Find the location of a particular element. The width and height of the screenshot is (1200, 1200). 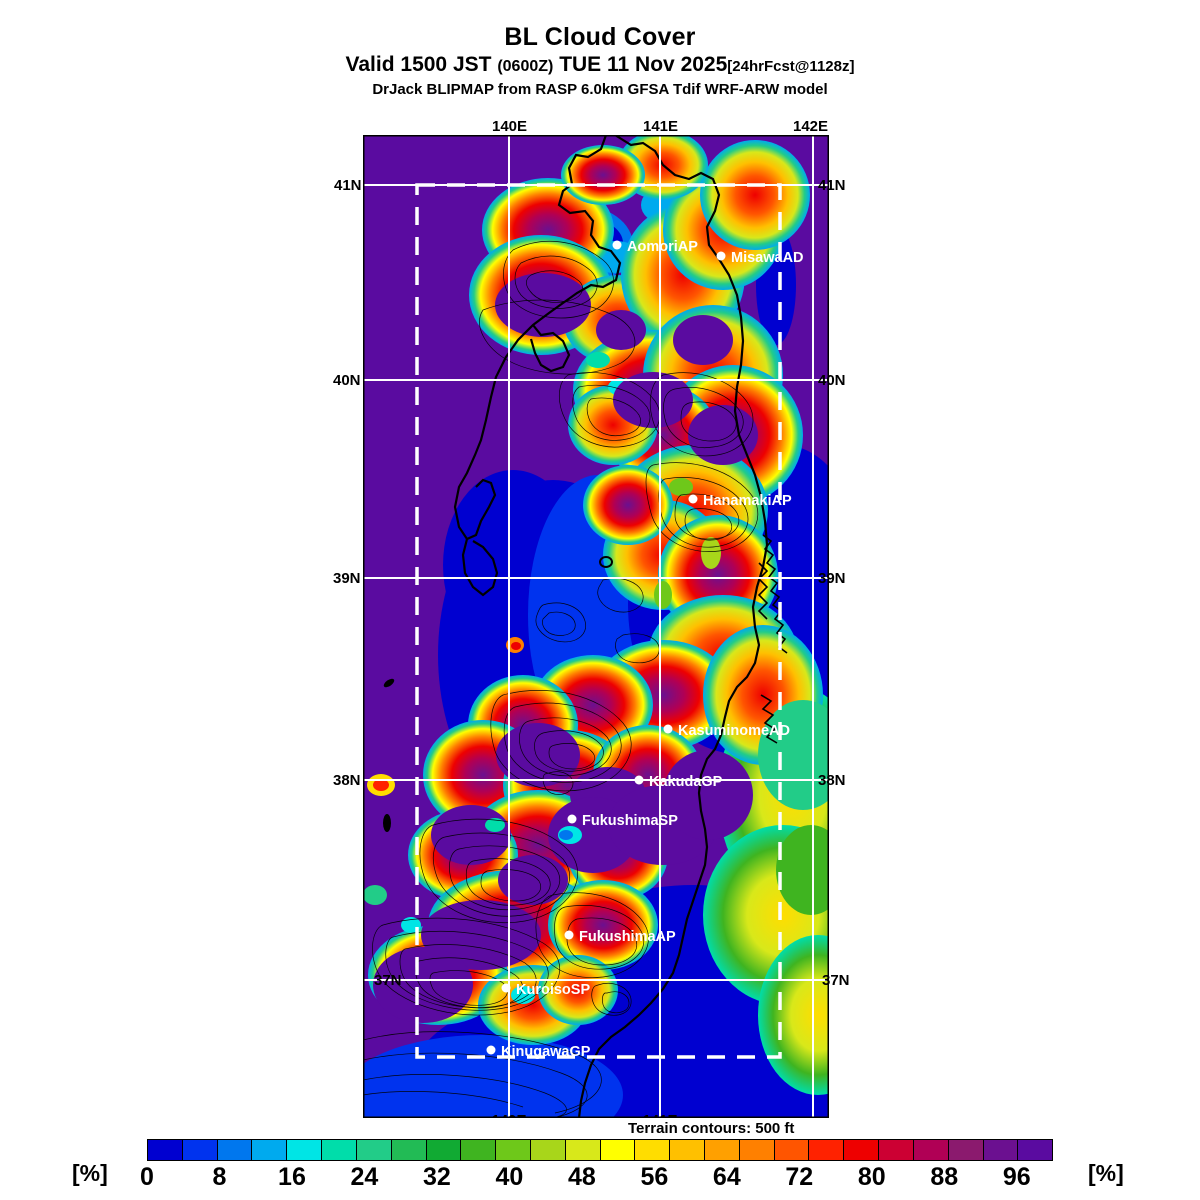

colorbar-tick-label: 72 is located at coordinates (799, 1177).